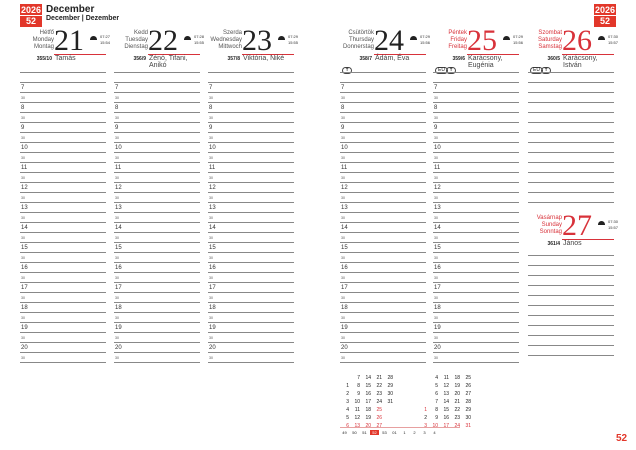 The height and width of the screenshot is (450, 636). What do you see at coordinates (65, 58) in the screenshot?
I see `name-day: Tamás` at bounding box center [65, 58].